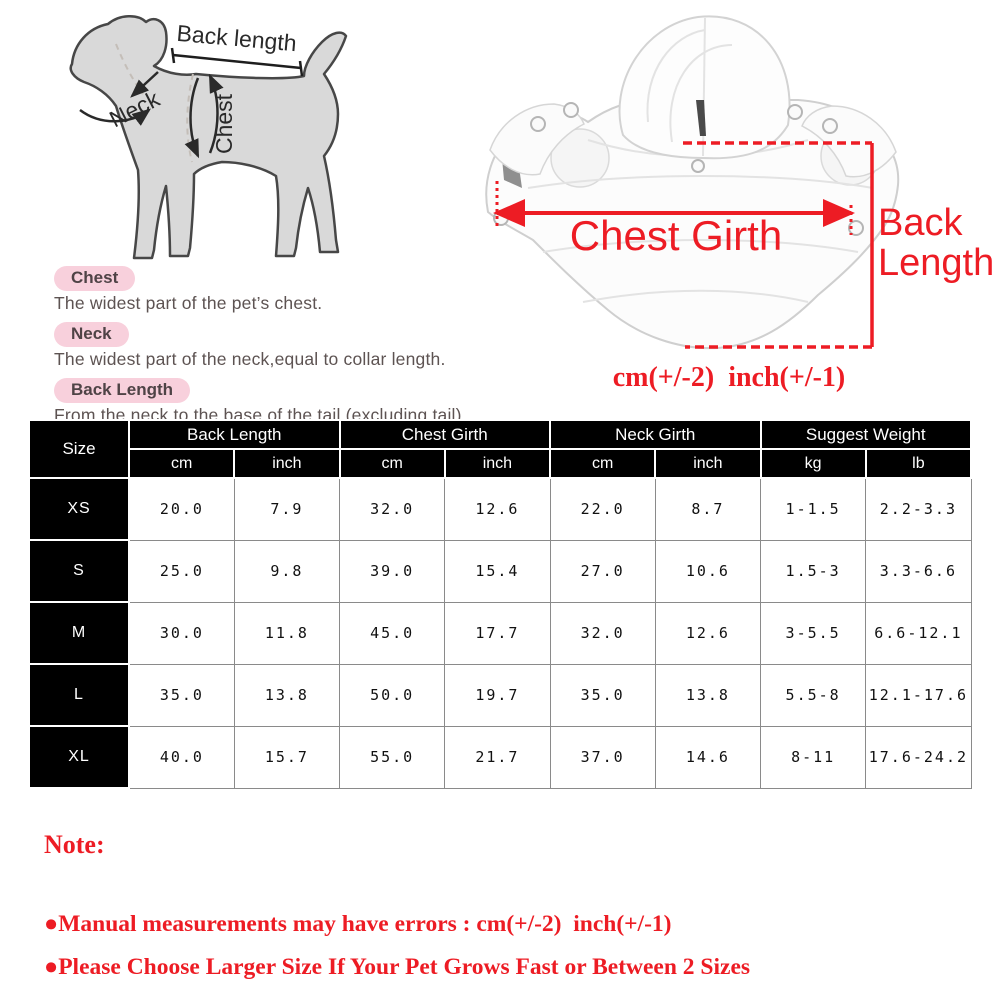 Image resolution: width=1000 pixels, height=1000 pixels. Describe the element at coordinates (192, 118) in the screenshot. I see `chest-girth-arrow-down` at that location.